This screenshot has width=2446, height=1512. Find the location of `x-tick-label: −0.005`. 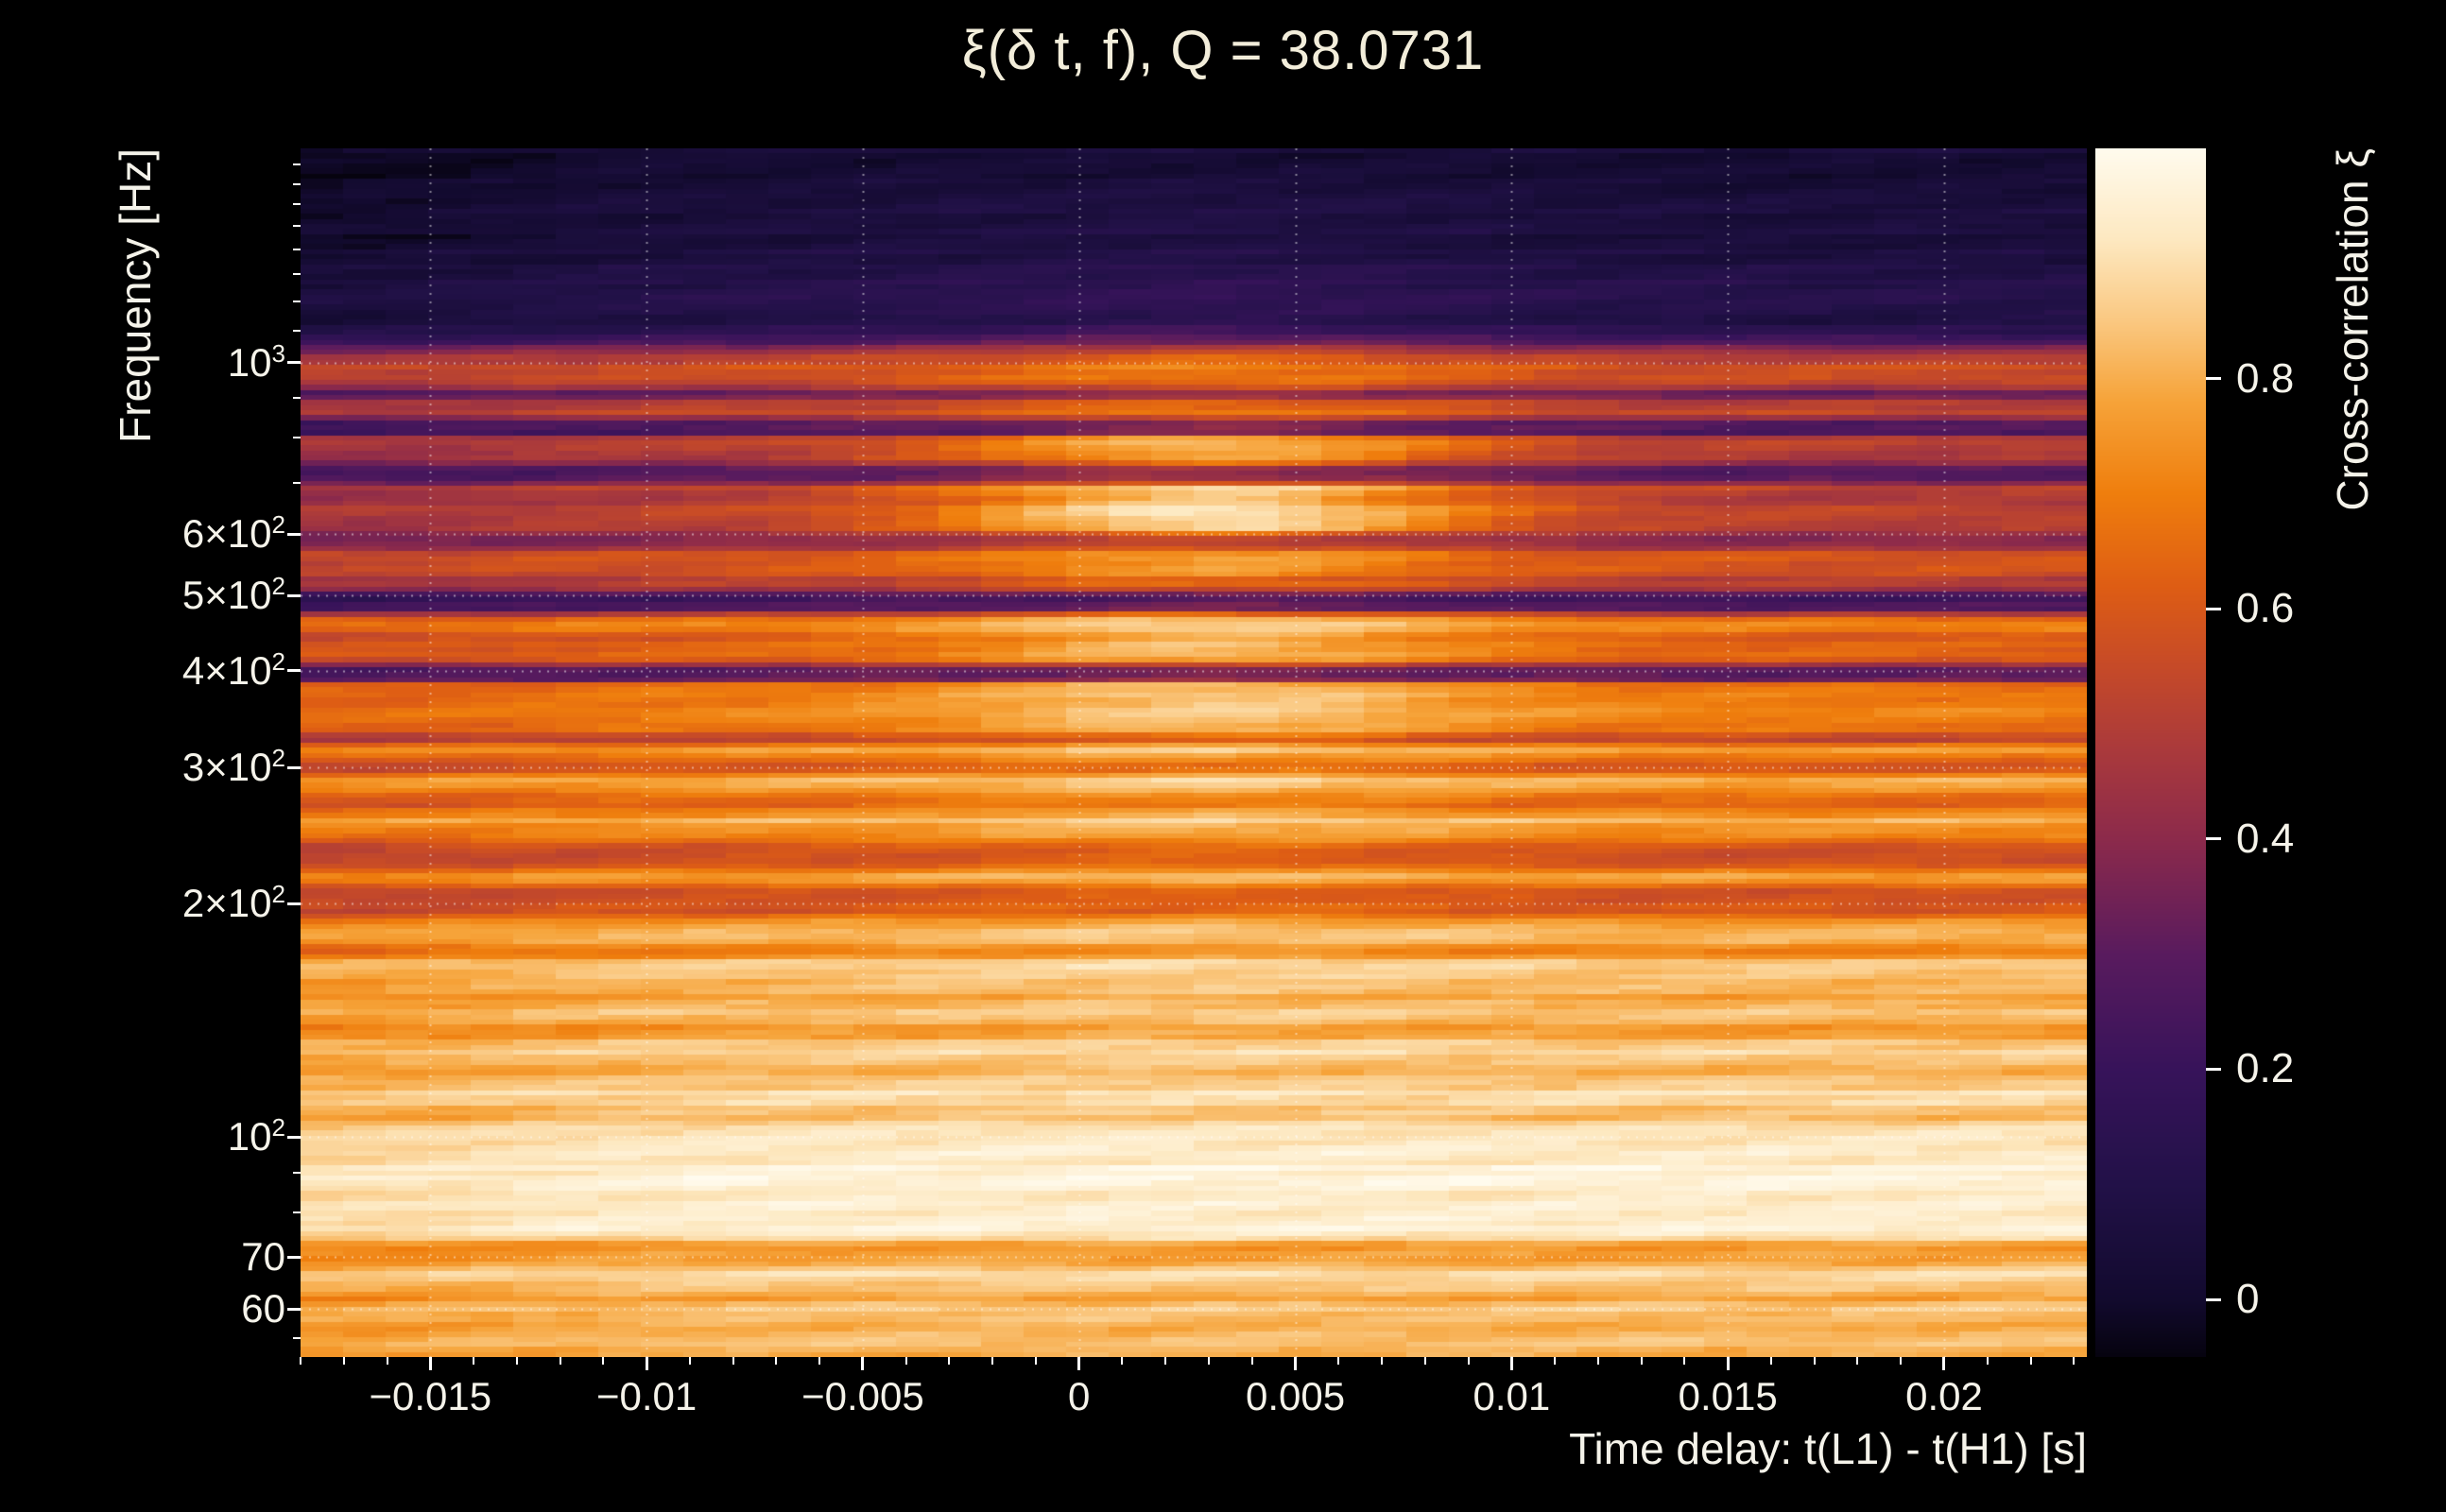

x-tick-label: −0.005 is located at coordinates (862, 1396).